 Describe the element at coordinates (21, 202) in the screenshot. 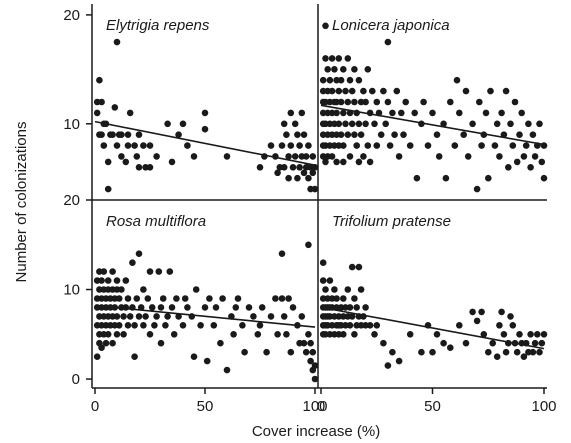

I see `y-axis-label: Number of colonizations` at that location.